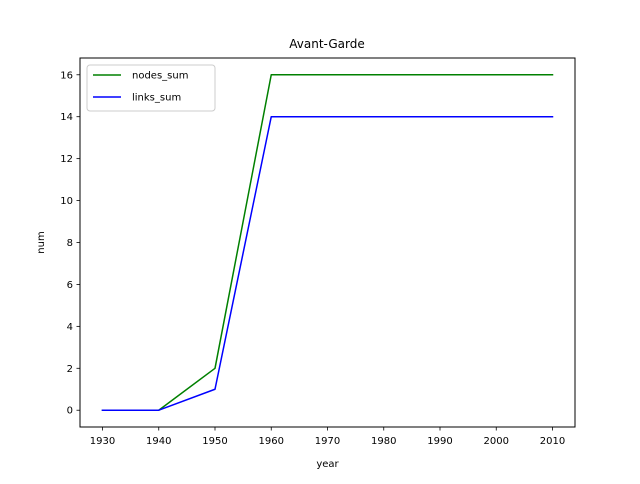  Describe the element at coordinates (271, 441) in the screenshot. I see `x-tick-label: 1960` at that location.